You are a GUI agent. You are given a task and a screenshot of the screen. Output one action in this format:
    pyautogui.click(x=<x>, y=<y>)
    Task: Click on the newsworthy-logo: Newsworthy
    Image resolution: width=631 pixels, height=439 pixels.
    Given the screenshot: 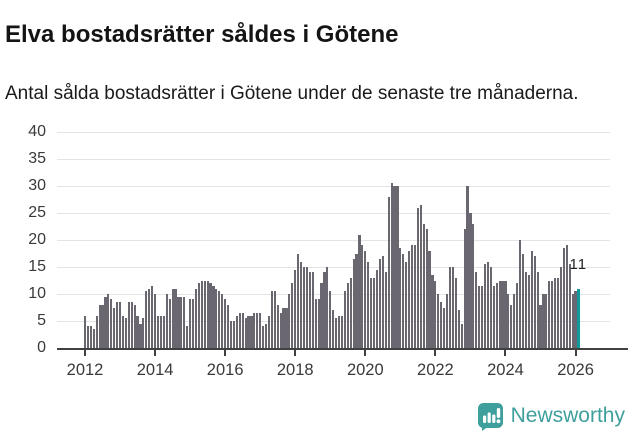 What is the action you would take?
    pyautogui.click(x=551, y=416)
    